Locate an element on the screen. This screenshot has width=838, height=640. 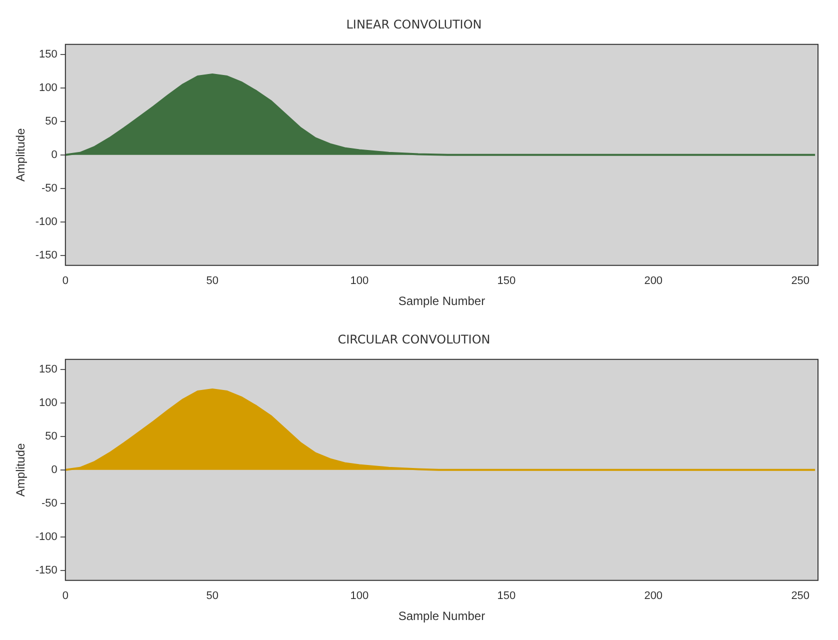
chart-title: LINEAR CONVOLUTION is located at coordinates (414, 24).